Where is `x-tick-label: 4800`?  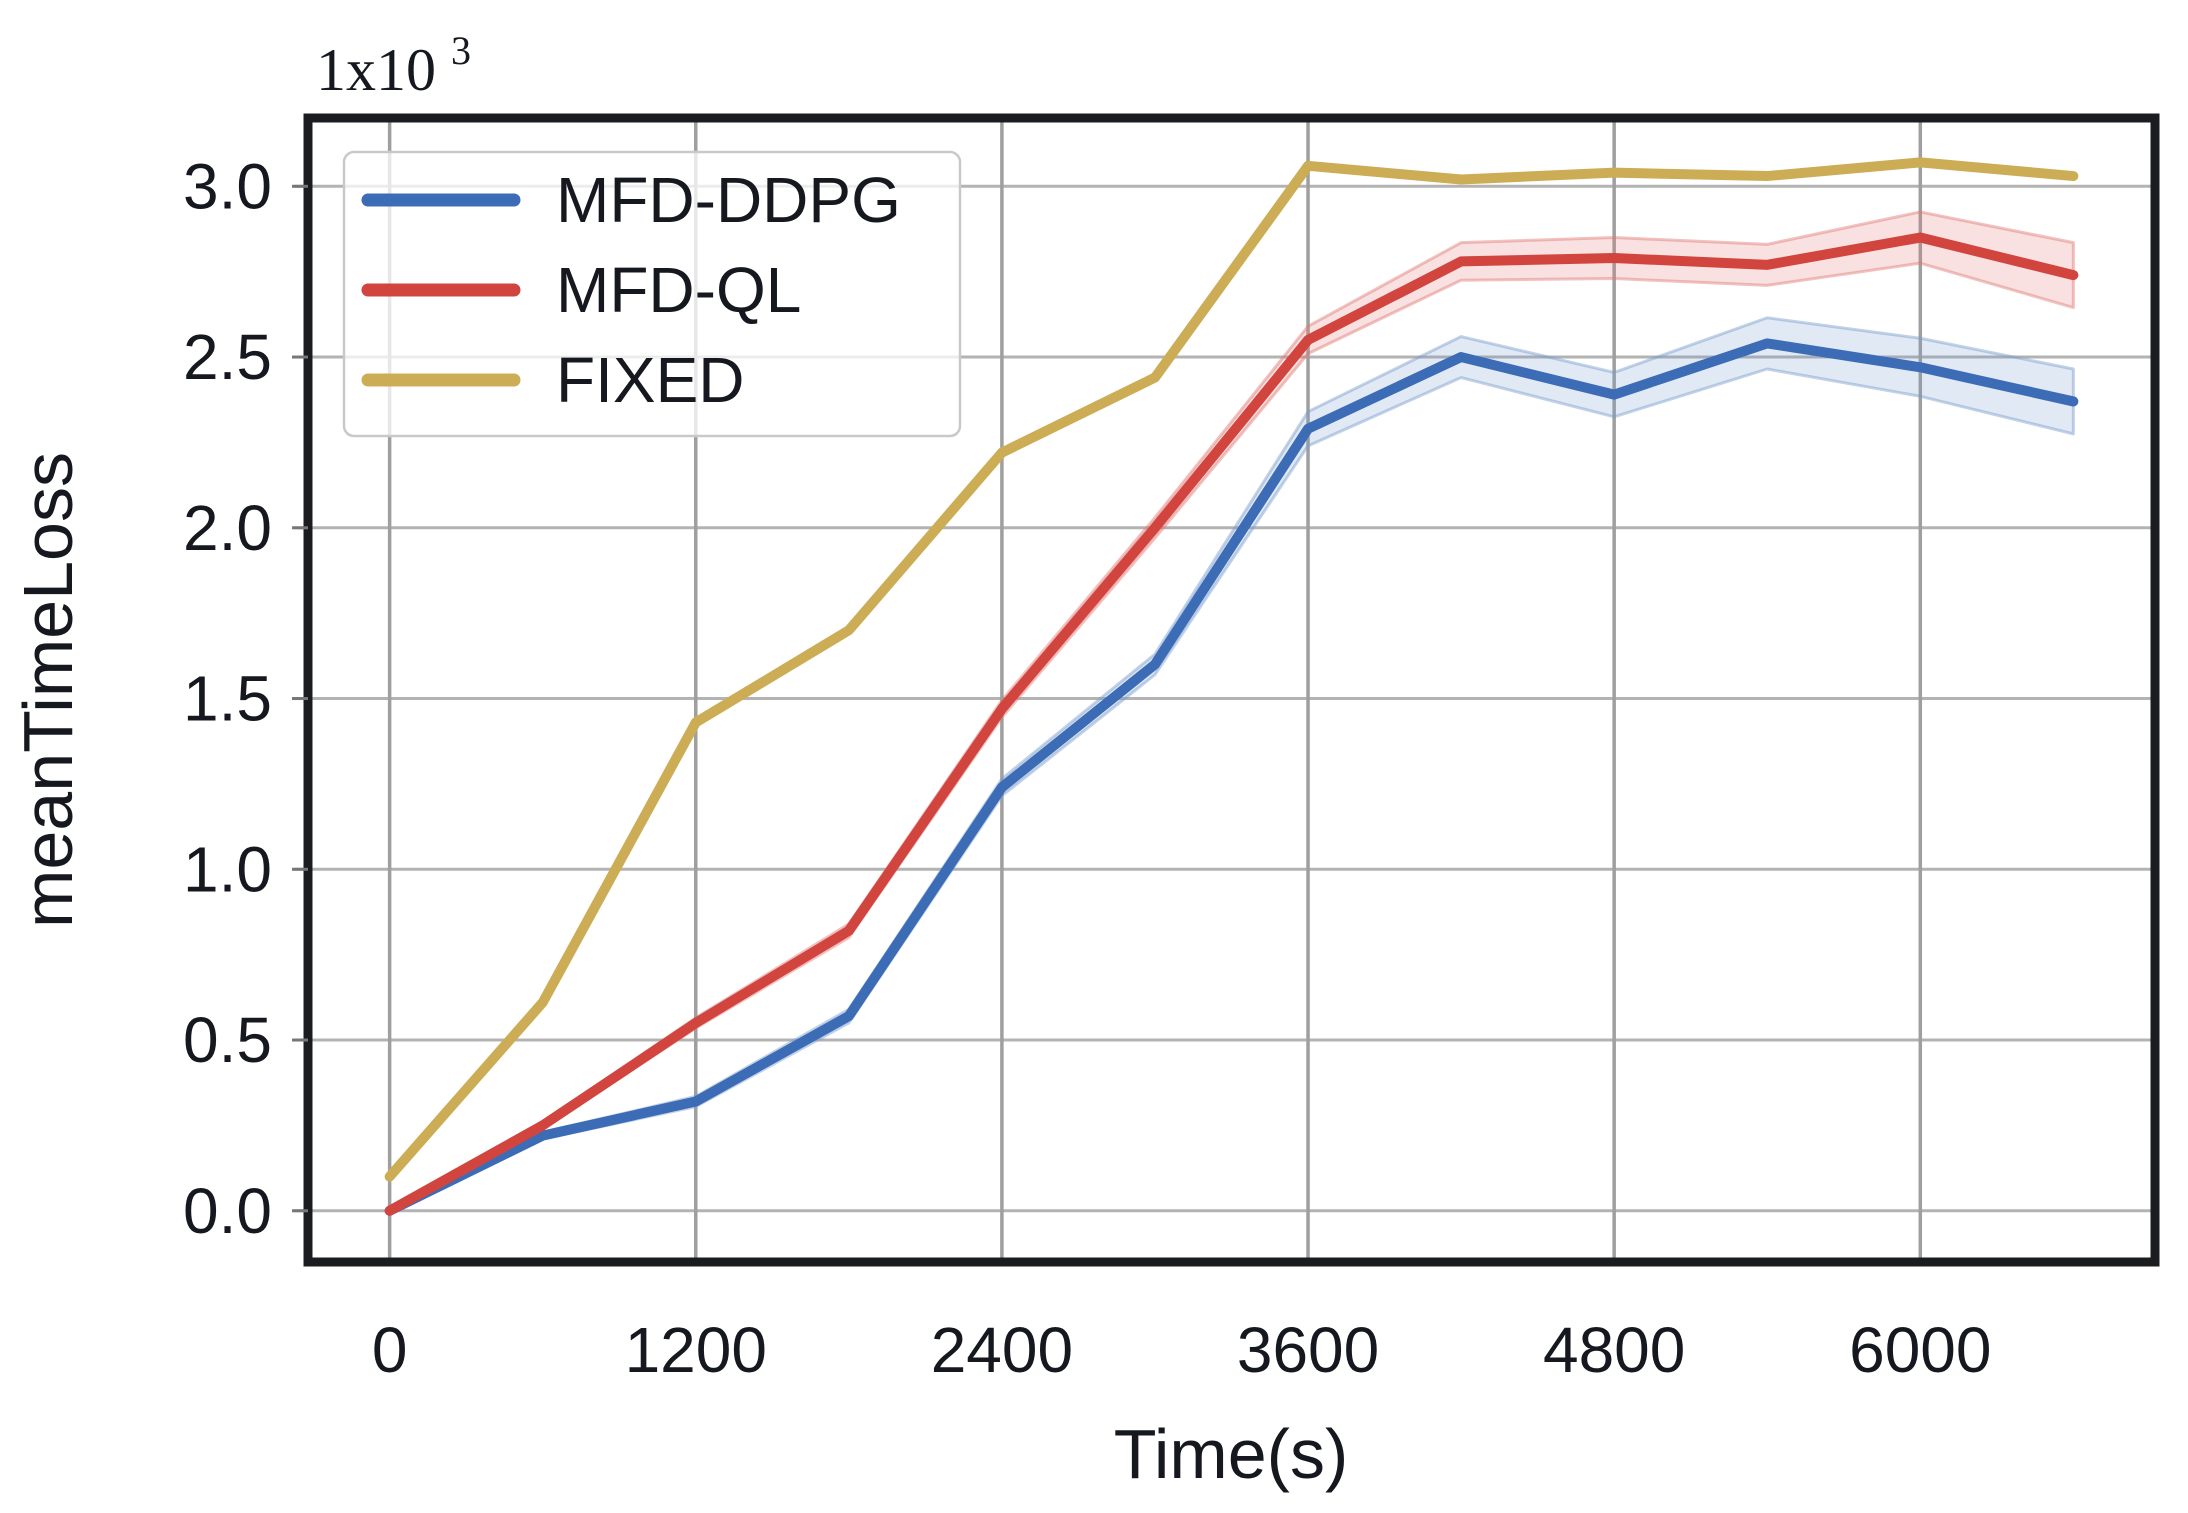
x-tick-label: 4800 is located at coordinates (1614, 1350).